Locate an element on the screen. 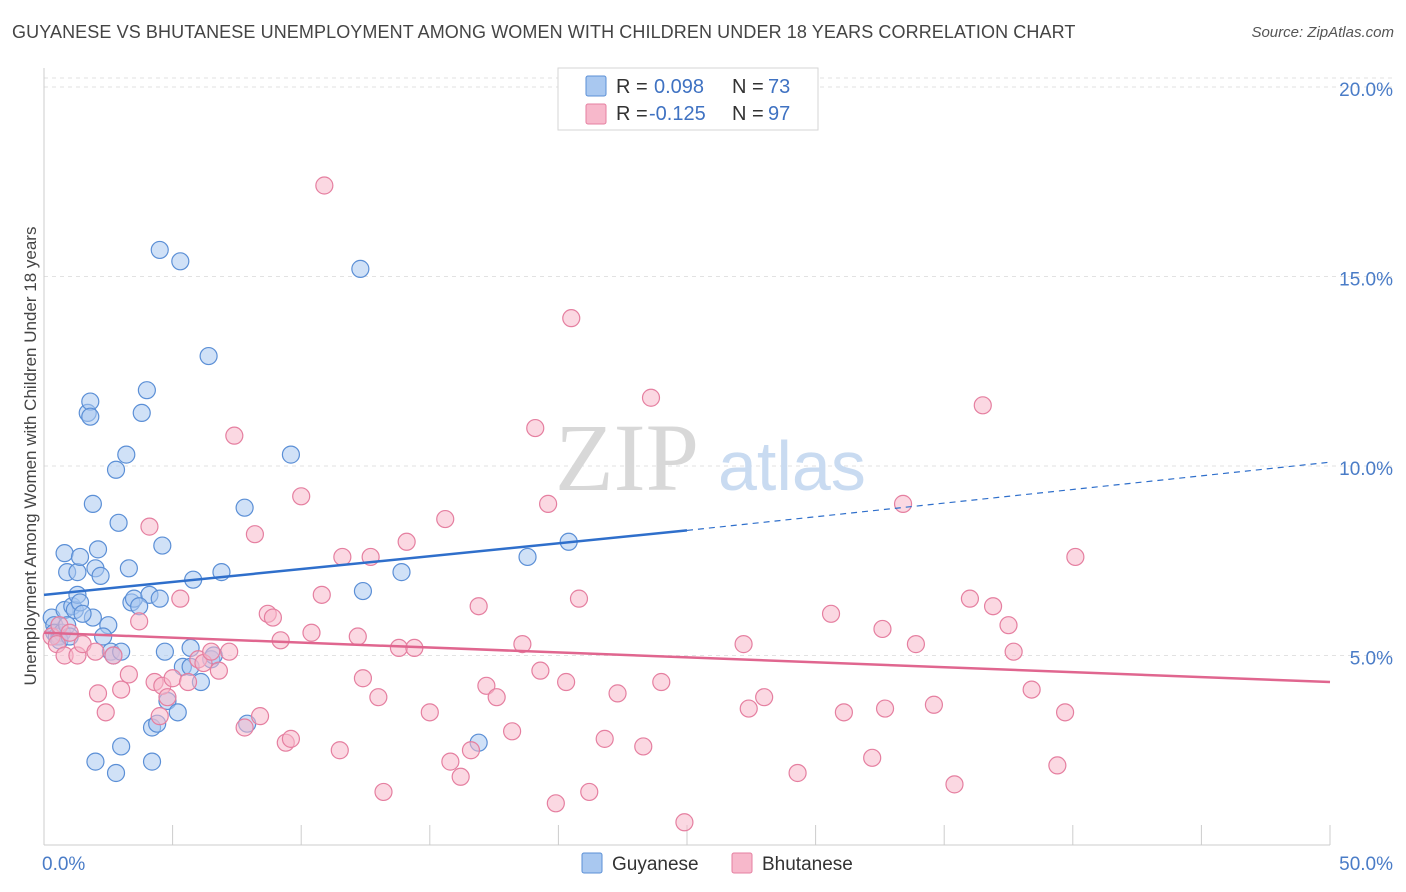 This screenshot has height=892, width=1406. trend-line-guyanese-extension is located at coordinates (1008, 496).